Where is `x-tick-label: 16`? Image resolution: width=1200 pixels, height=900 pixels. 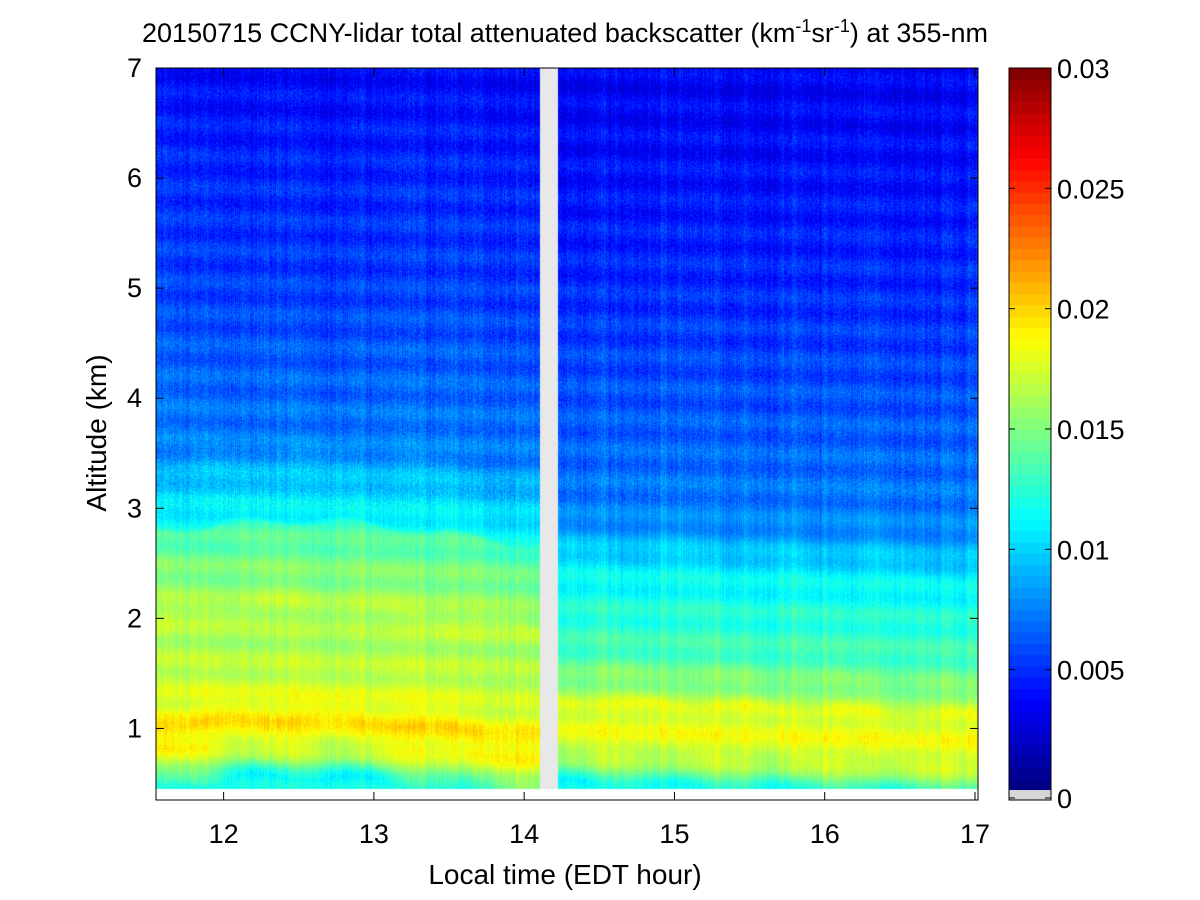
x-tick-label: 16 is located at coordinates (825, 834).